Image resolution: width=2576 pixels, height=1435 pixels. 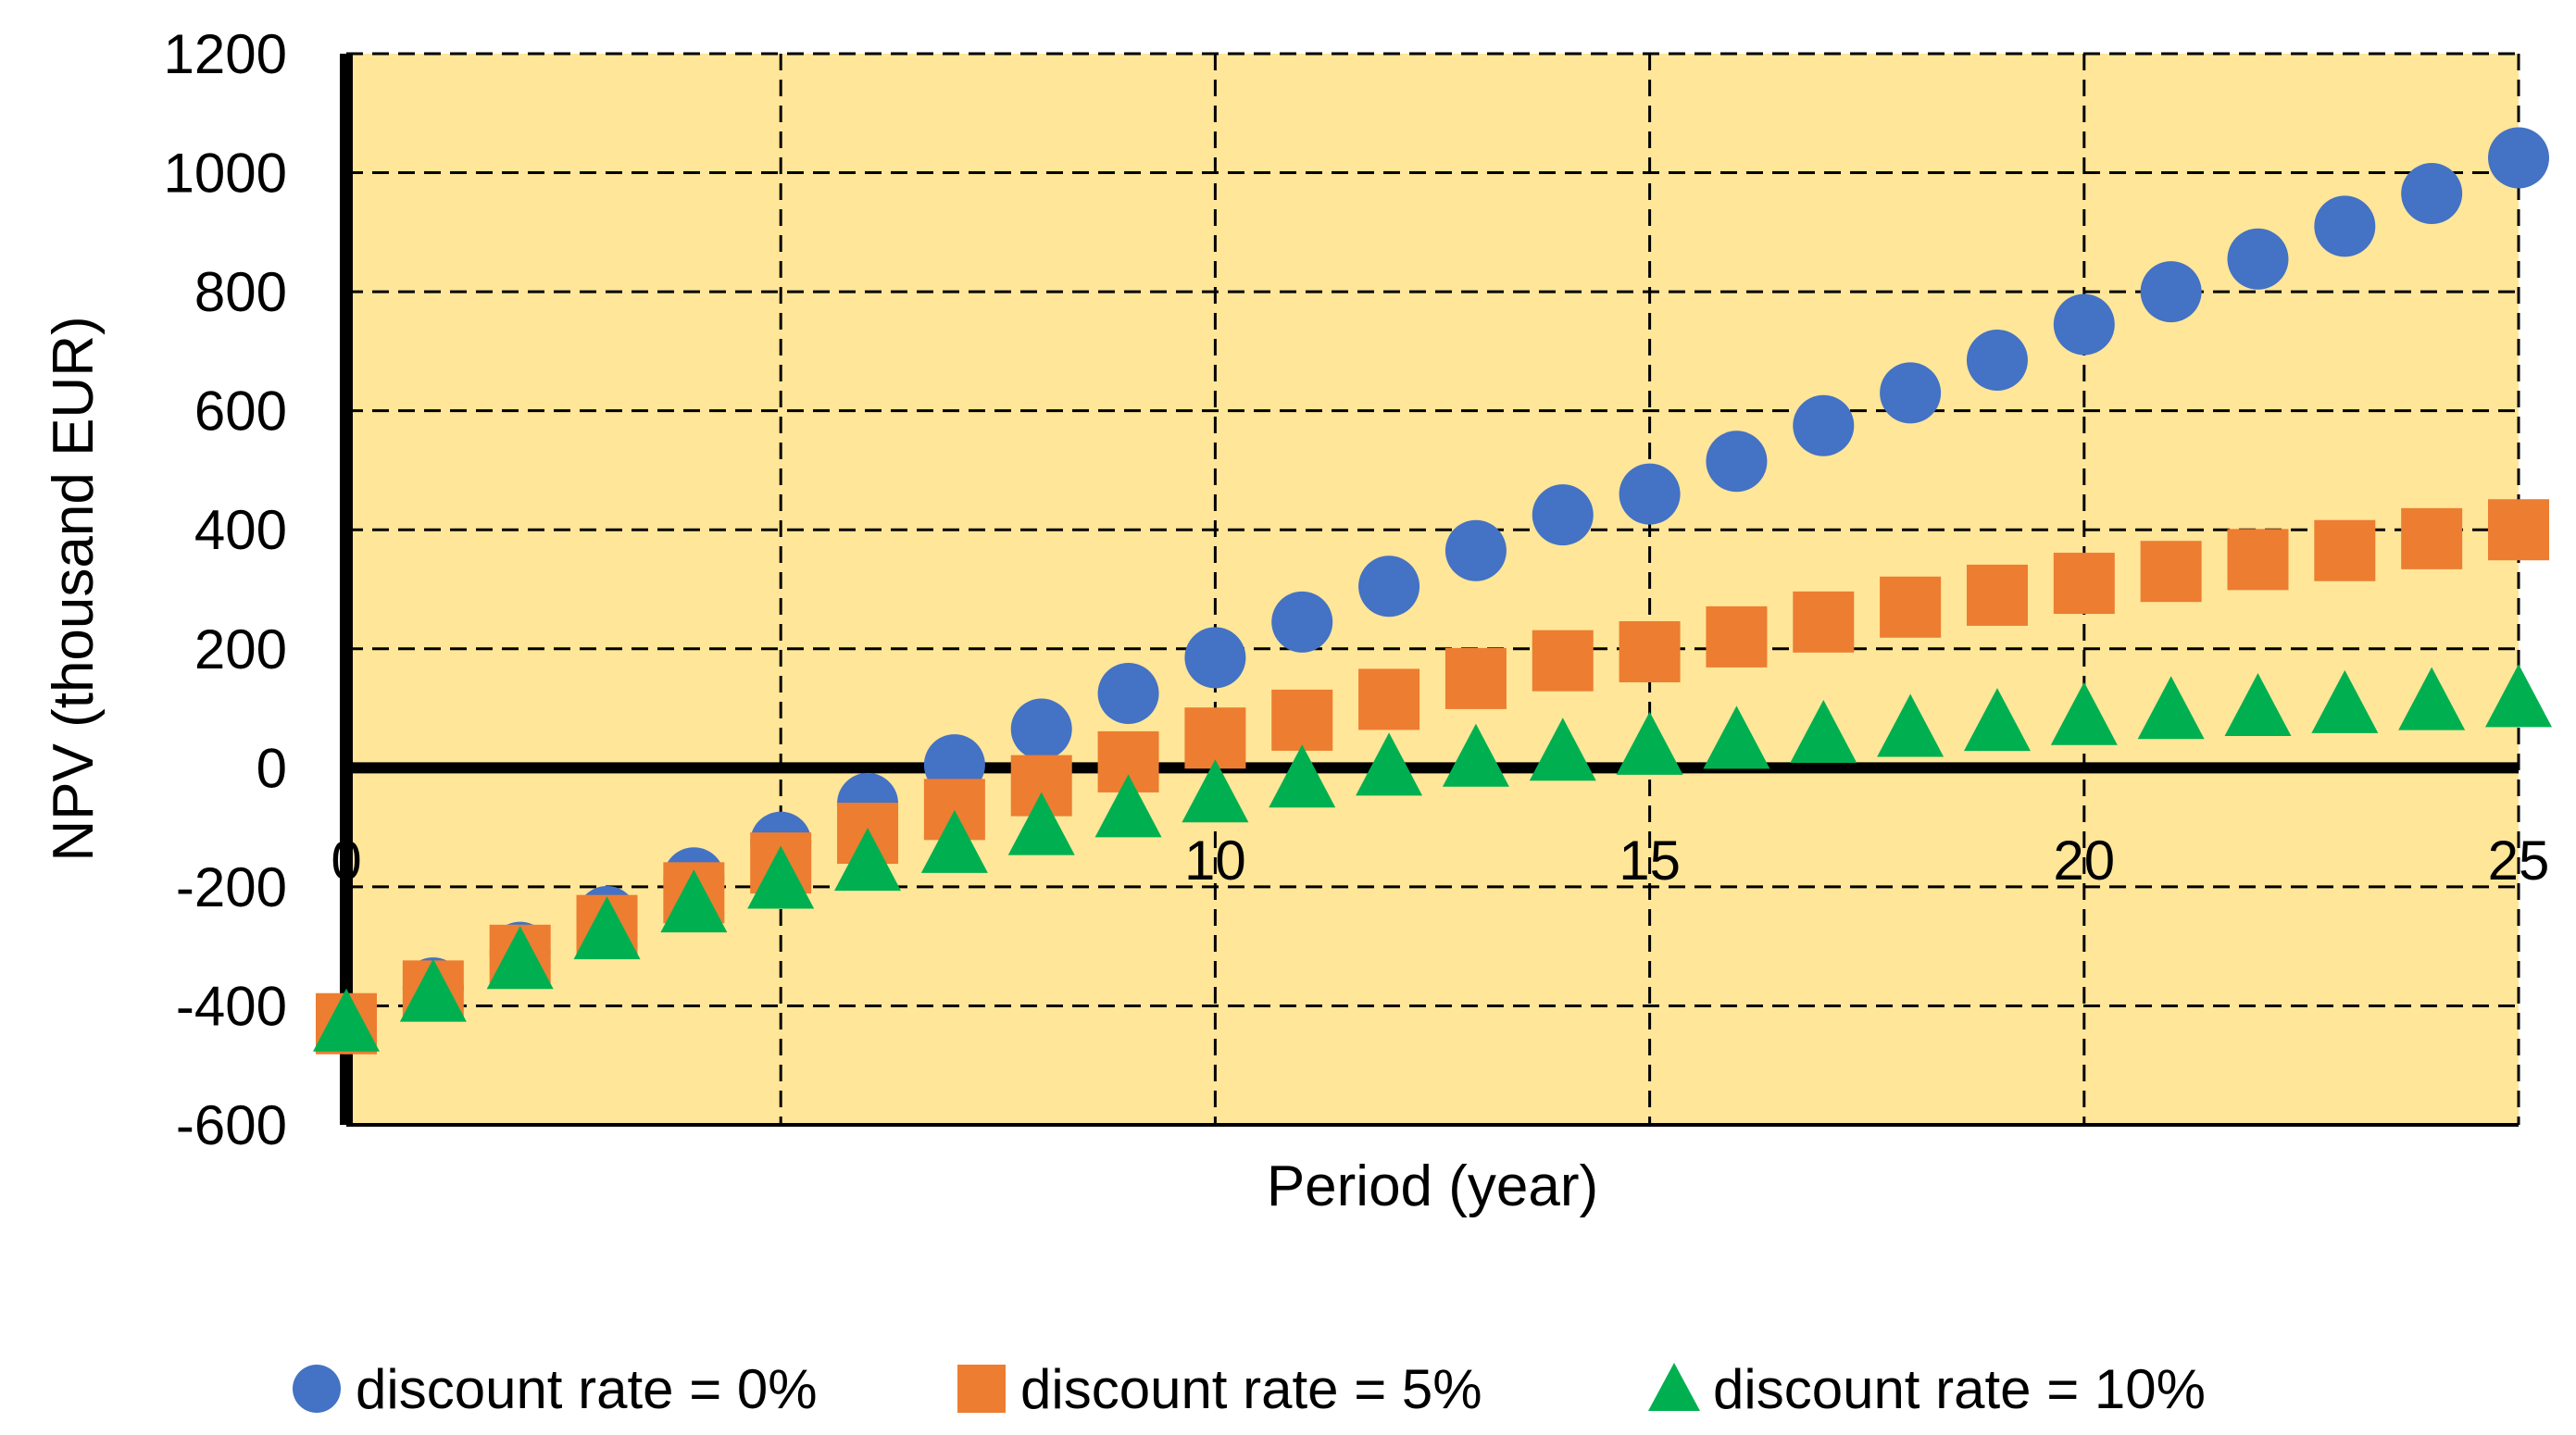 What do you see at coordinates (317, 1389) in the screenshot?
I see `legend-circle-icon` at bounding box center [317, 1389].